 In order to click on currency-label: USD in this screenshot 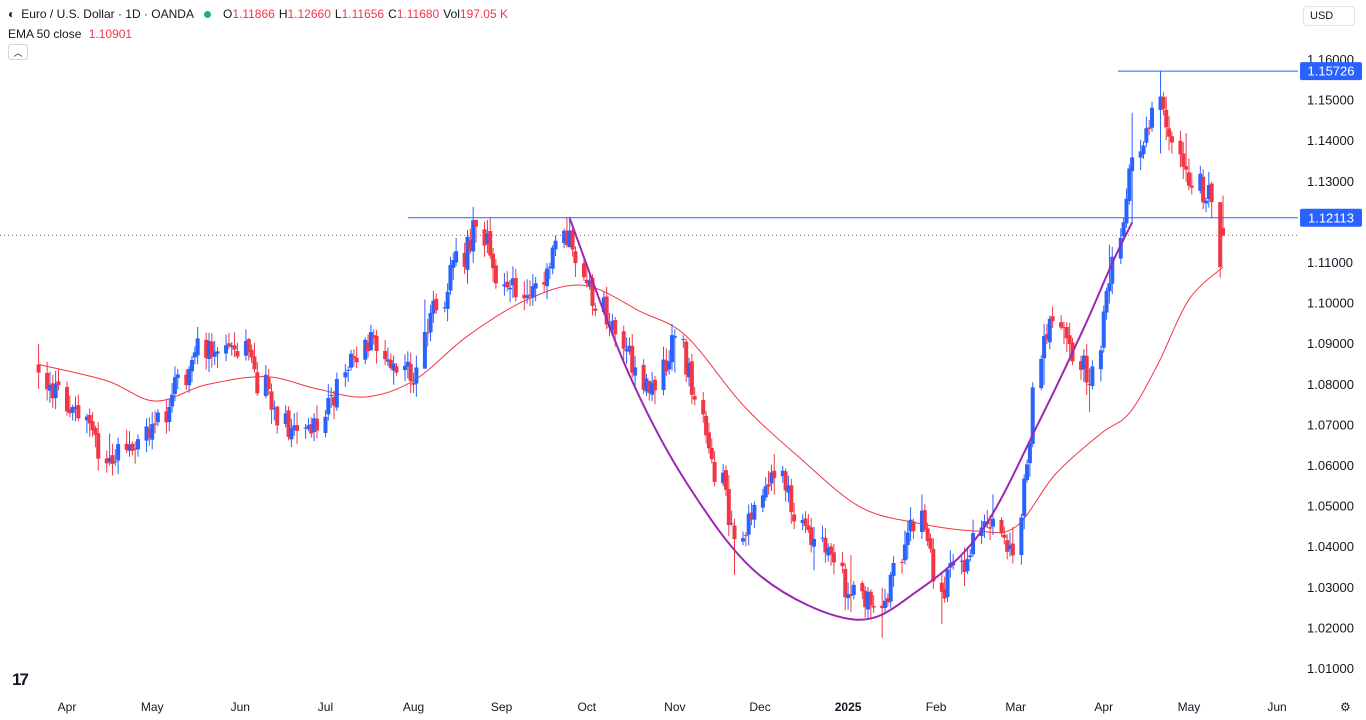, I will do `click(1322, 16)`.